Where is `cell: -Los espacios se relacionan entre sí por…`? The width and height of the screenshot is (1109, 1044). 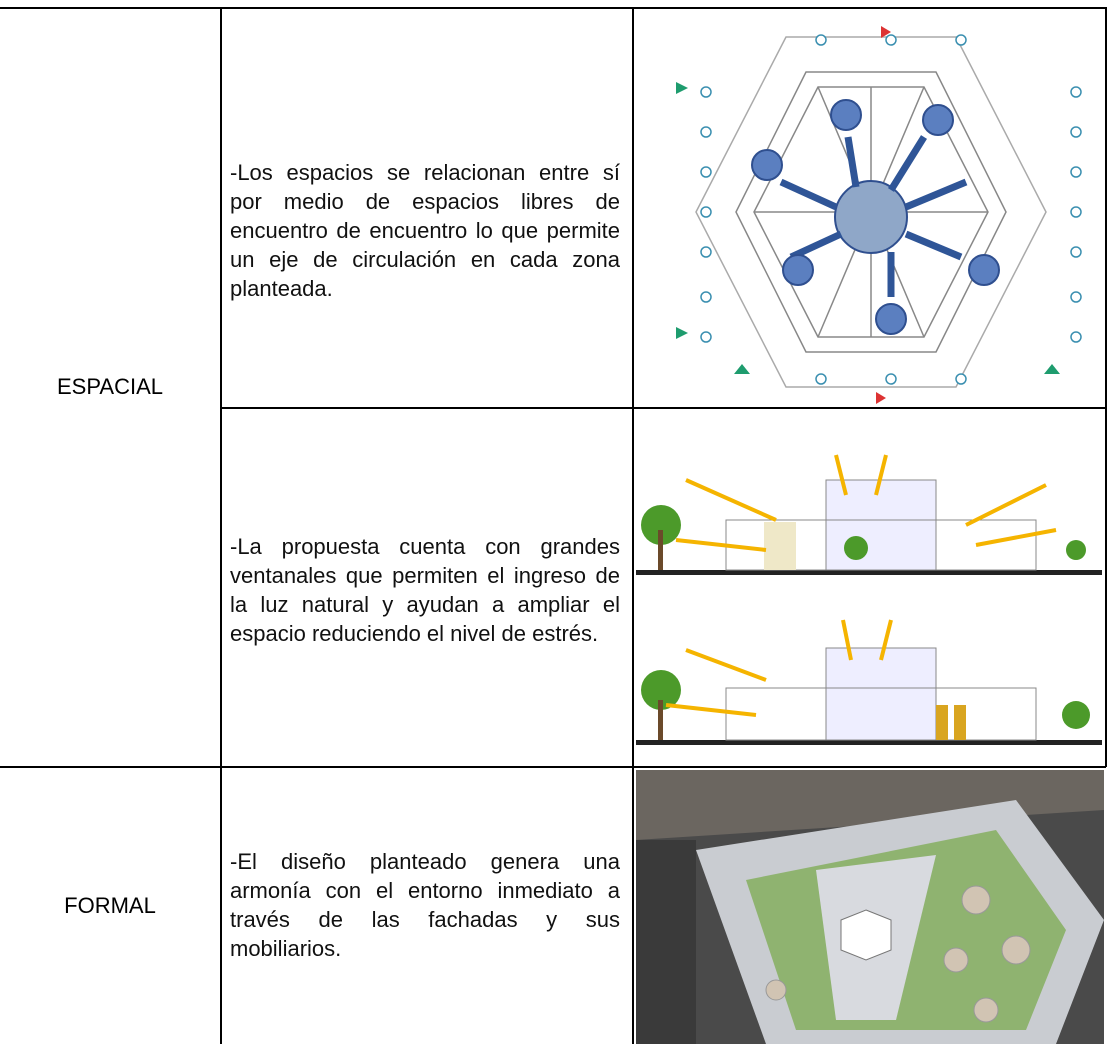
cell: -Los espacios se relacionan entre sí por… is located at coordinates (425, 230).